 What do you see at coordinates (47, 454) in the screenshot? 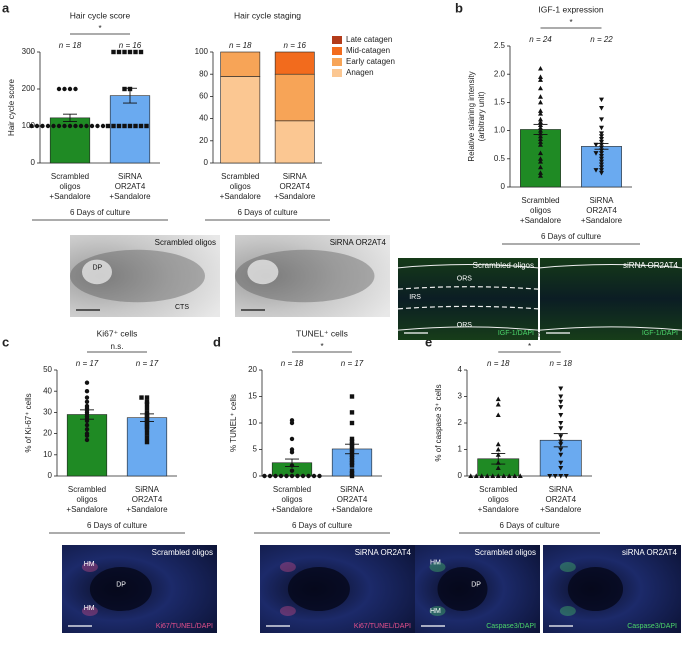
I see `y-tick-label: 10` at bounding box center [47, 454].